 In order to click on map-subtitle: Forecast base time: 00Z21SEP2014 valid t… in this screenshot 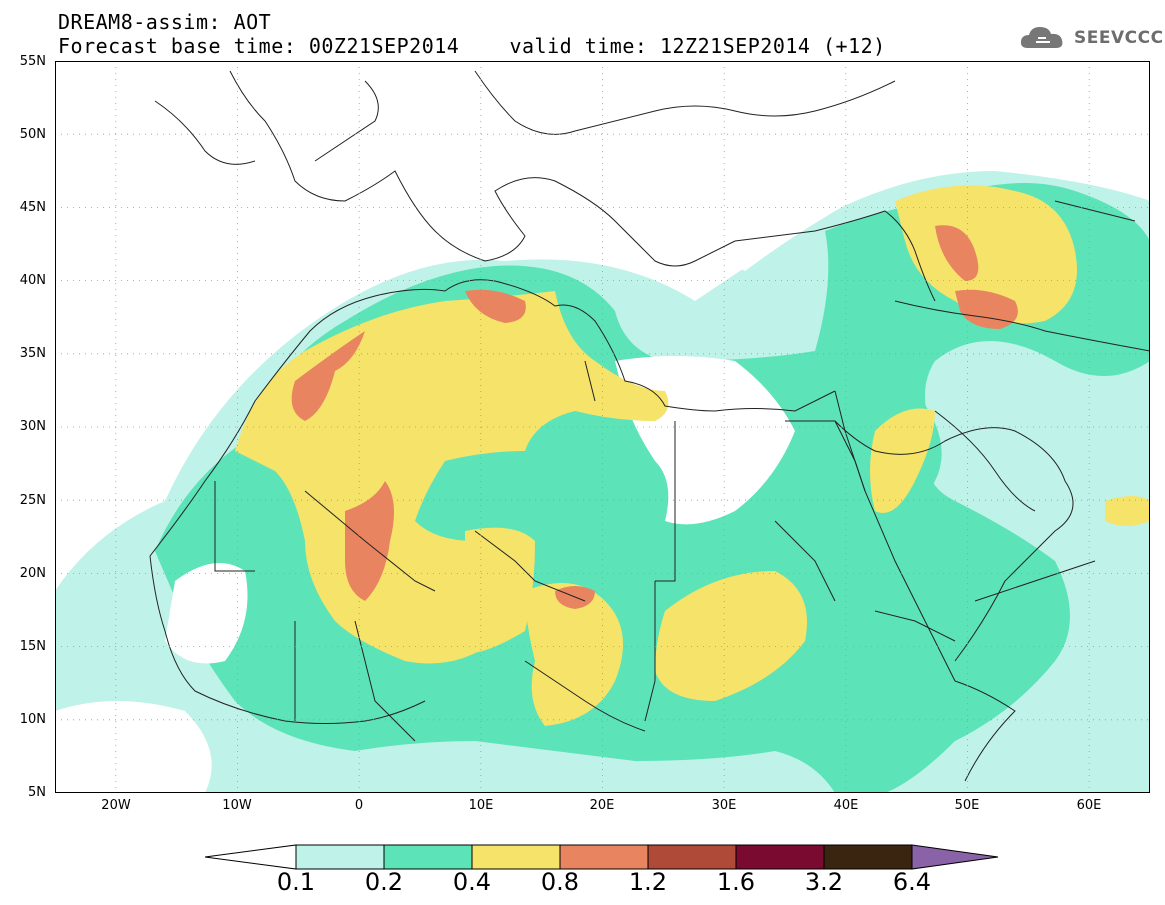, I will do `click(472, 46)`.